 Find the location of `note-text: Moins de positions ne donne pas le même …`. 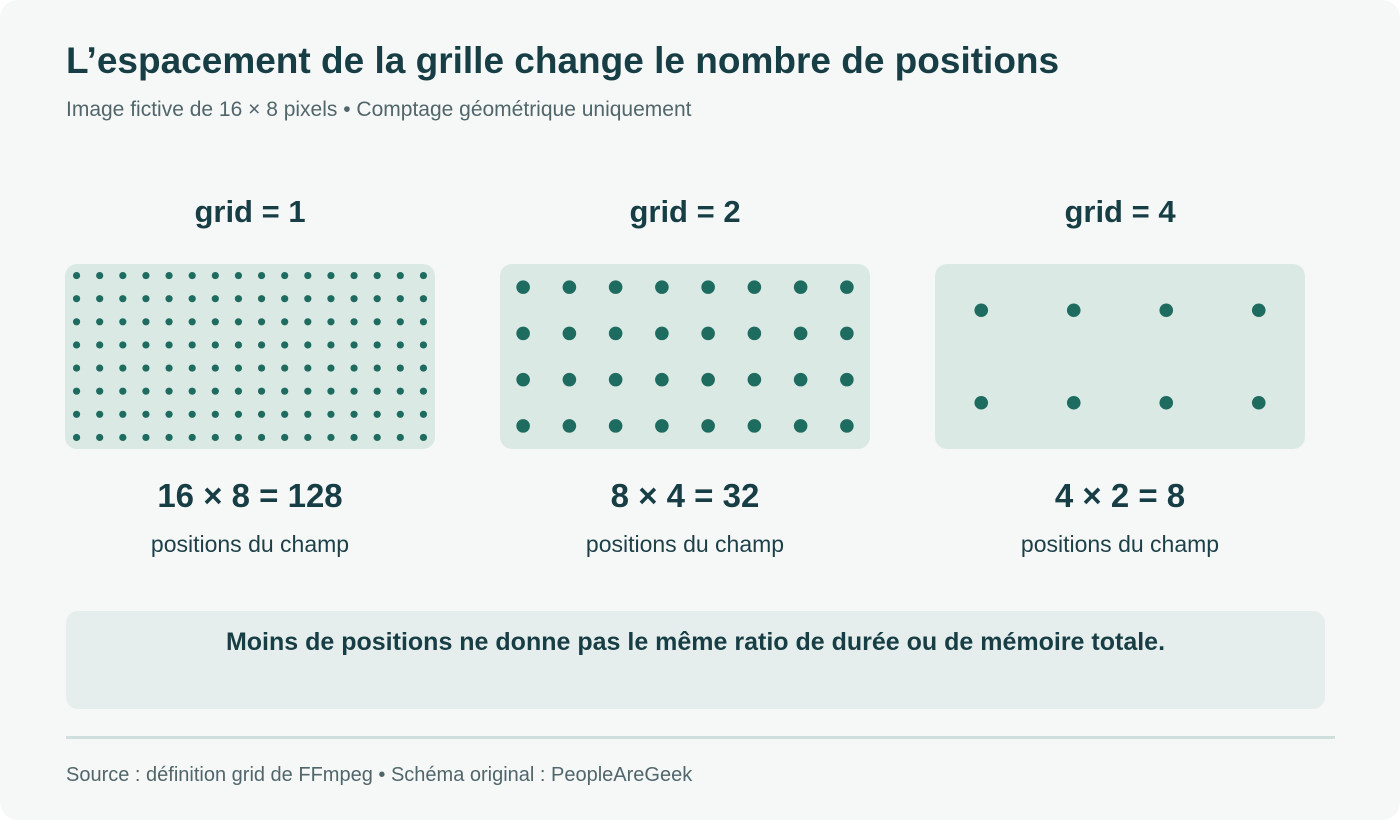

note-text: Moins de positions ne donne pas le même … is located at coordinates (695, 642).